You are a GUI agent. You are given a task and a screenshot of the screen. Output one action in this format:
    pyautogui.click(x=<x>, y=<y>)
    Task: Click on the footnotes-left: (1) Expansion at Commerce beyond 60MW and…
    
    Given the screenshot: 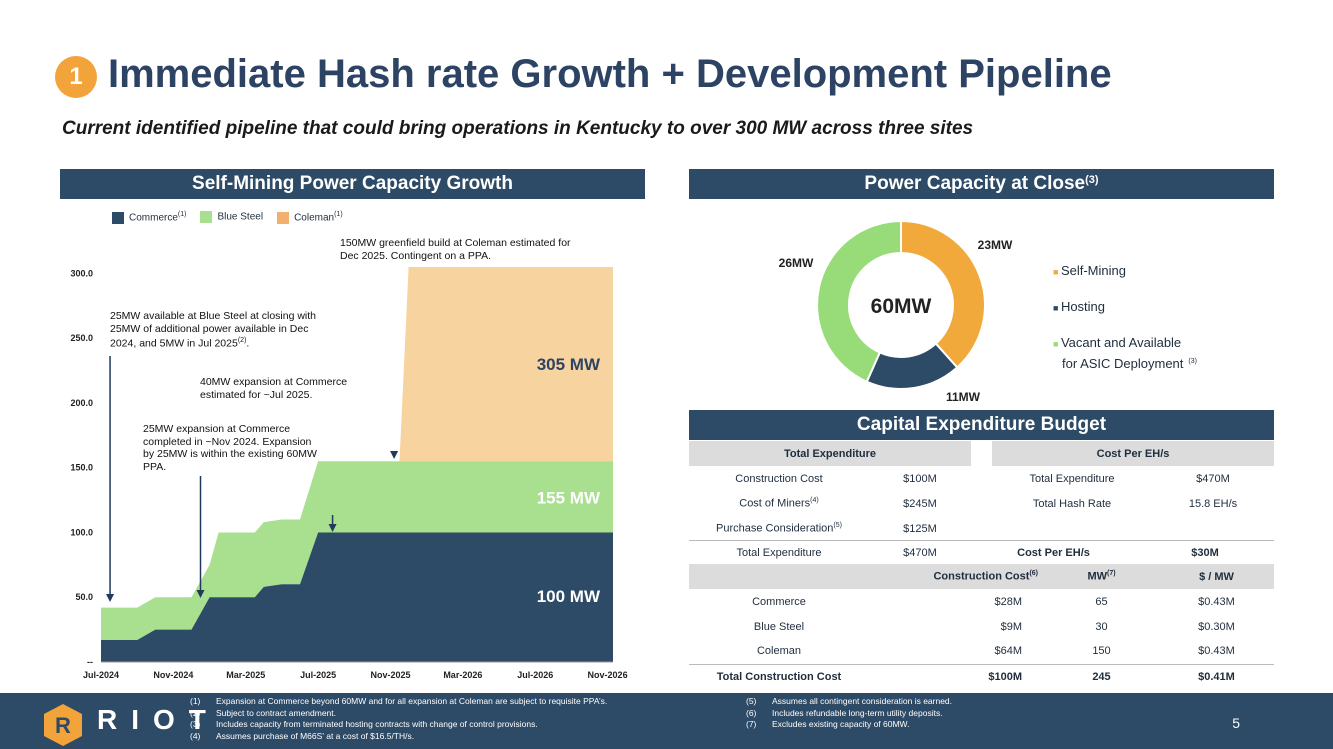 What is the action you would take?
    pyautogui.click(x=399, y=718)
    